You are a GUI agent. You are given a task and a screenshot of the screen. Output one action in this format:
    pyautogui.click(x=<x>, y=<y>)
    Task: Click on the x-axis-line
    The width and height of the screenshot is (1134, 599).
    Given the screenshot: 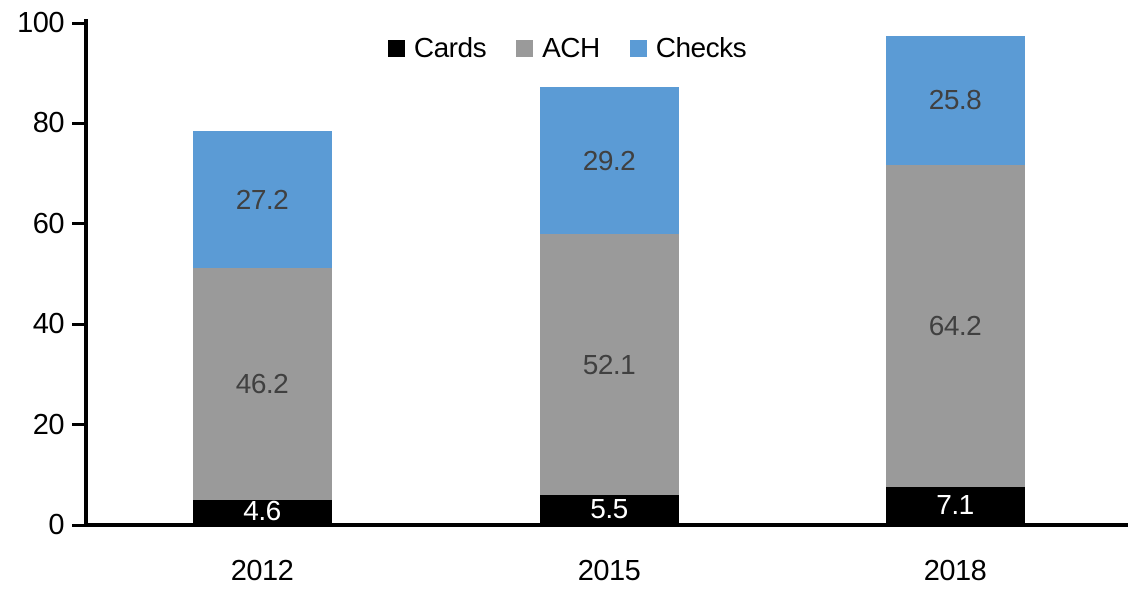 What is the action you would take?
    pyautogui.click(x=606, y=525)
    